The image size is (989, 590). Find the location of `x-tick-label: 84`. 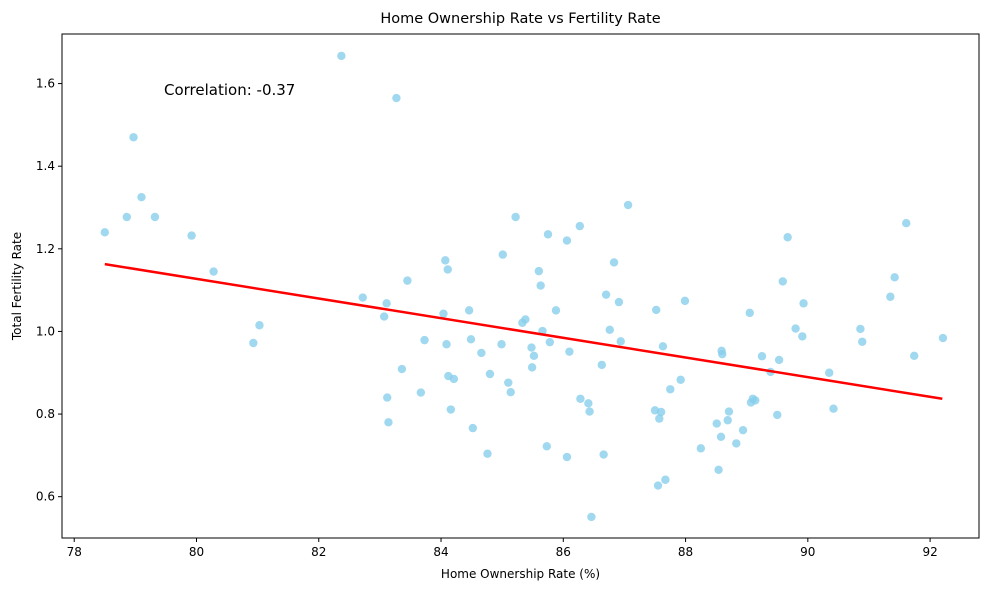

x-tick-label: 84 is located at coordinates (440, 552).